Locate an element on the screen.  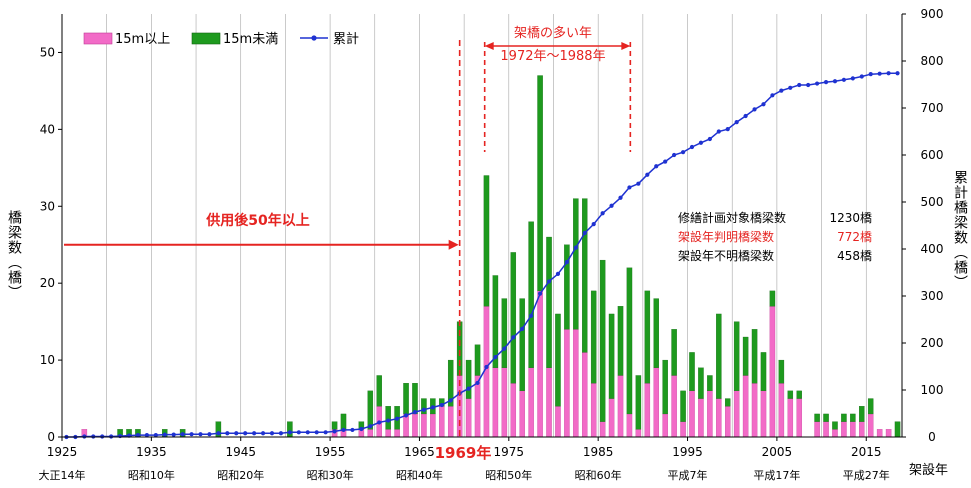
bar-under15-1970 is located at coordinates (468, 379).